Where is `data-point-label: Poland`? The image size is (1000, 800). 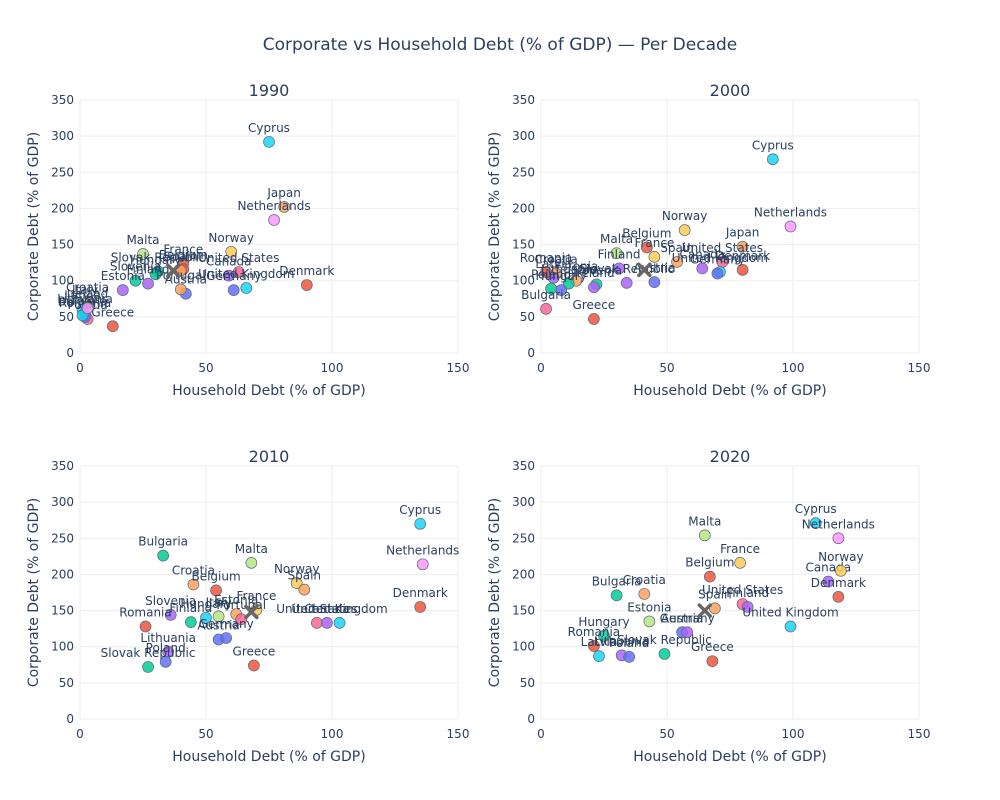
data-point-label: Poland is located at coordinates (629, 643).